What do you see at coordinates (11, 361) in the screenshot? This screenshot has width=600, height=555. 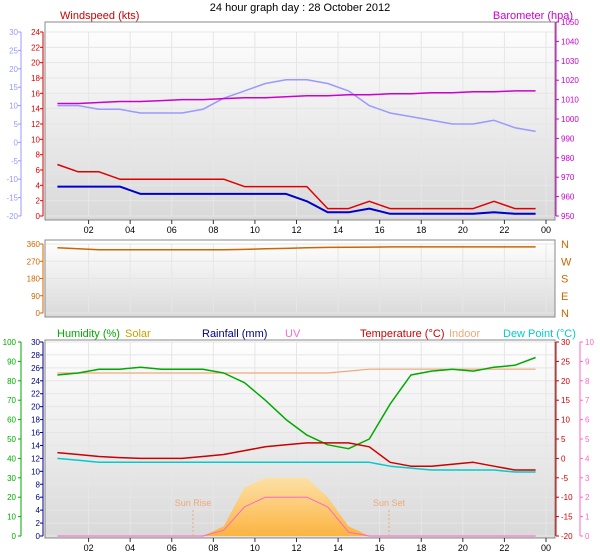 I see `humidity-tick-label: 90` at bounding box center [11, 361].